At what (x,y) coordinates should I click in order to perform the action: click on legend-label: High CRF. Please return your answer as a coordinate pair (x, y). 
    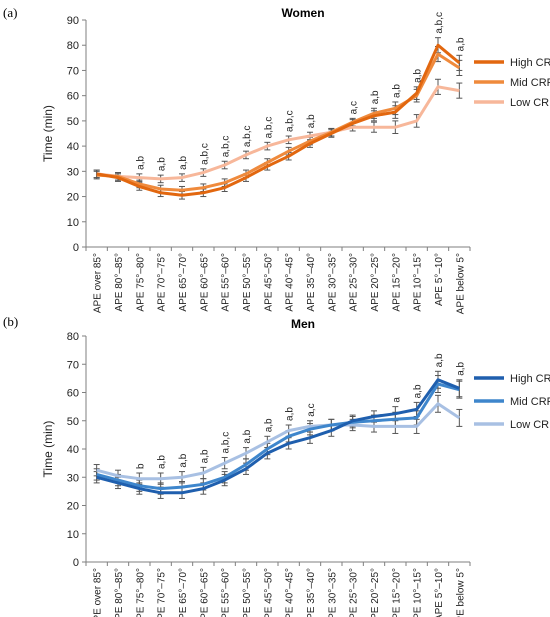
    Looking at the image, I should click on (530, 379).